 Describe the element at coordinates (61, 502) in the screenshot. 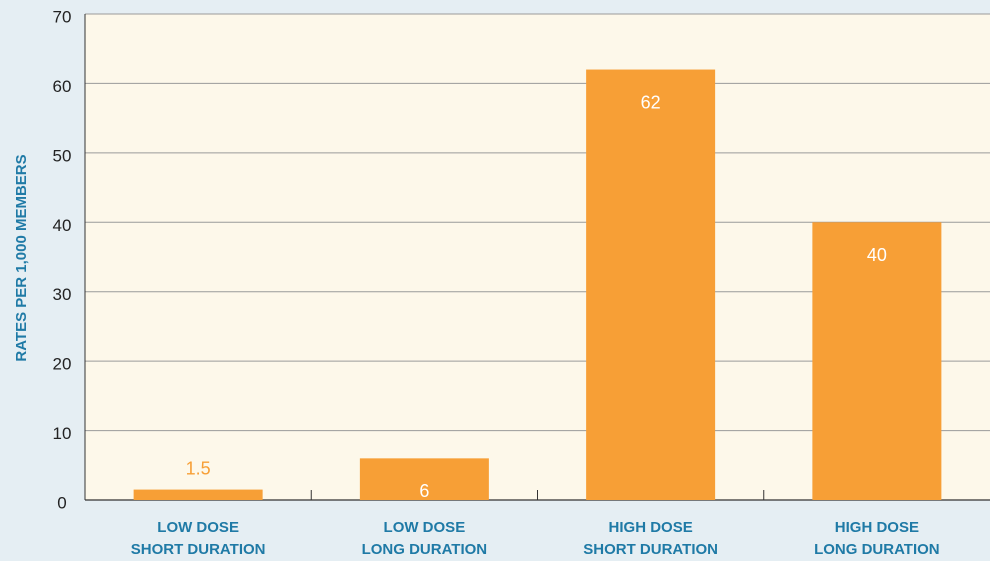

I see `y-tick-label: 0` at that location.